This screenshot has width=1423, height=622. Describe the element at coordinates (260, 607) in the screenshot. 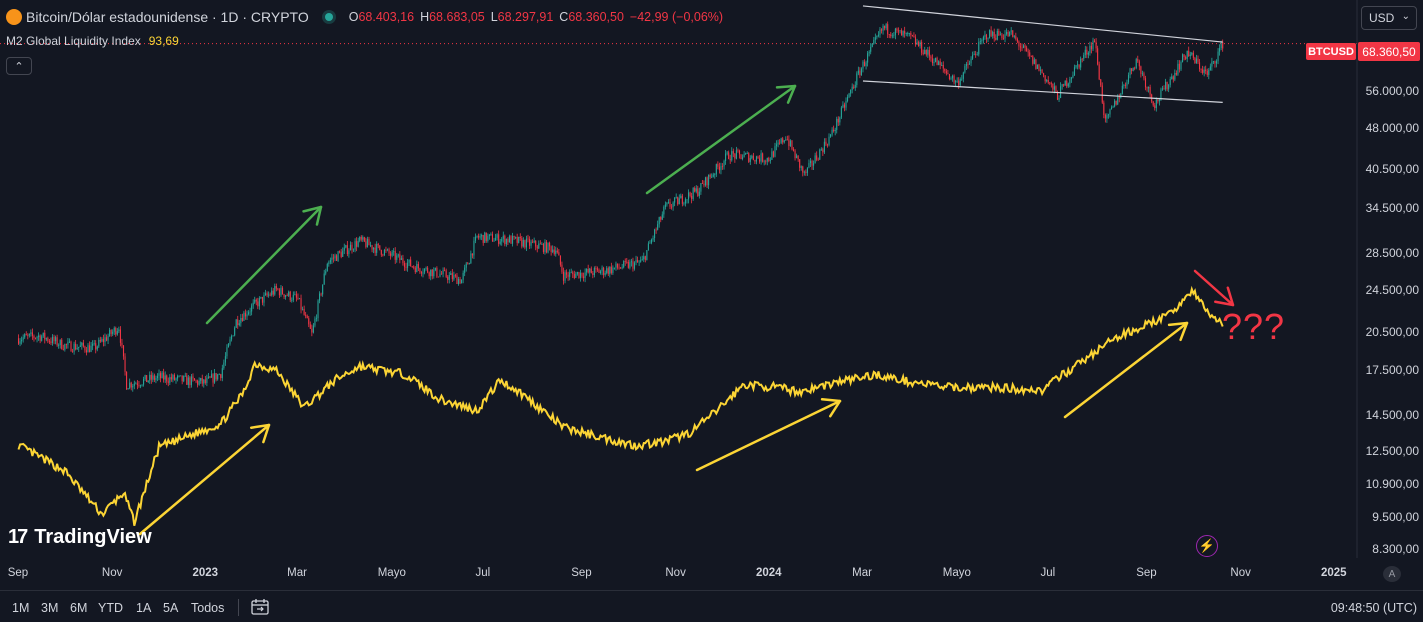

I see `calendar-range-icon` at that location.